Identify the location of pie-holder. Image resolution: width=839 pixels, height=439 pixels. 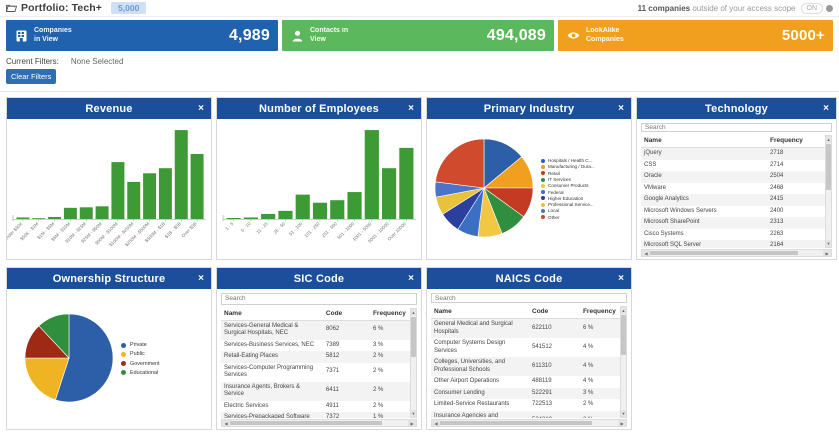
(62, 359).